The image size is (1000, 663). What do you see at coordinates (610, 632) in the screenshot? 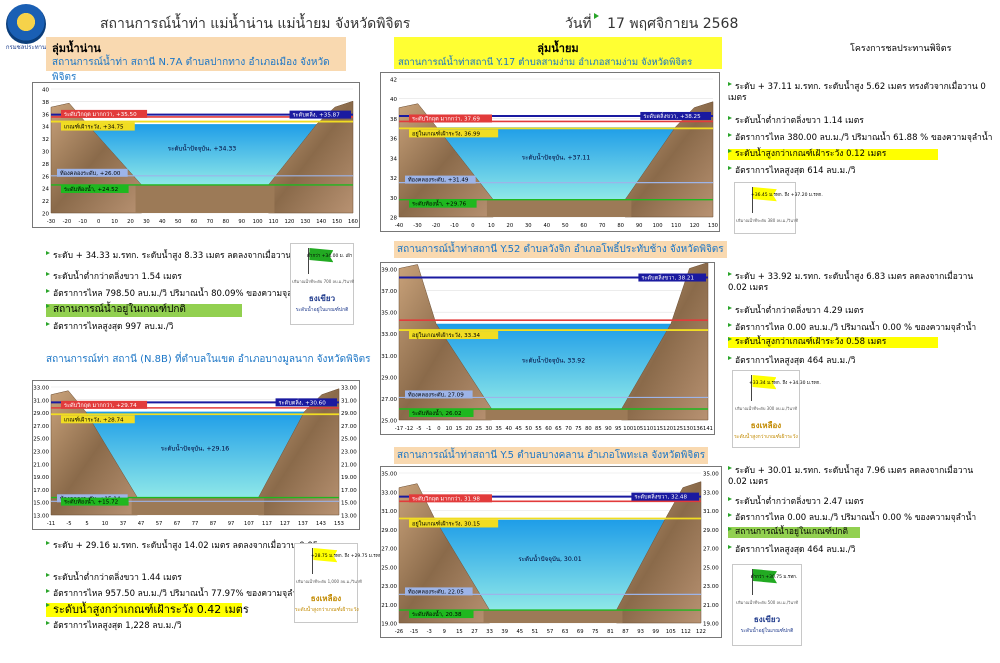
I see `x-tick-label: 81` at bounding box center [610, 632].